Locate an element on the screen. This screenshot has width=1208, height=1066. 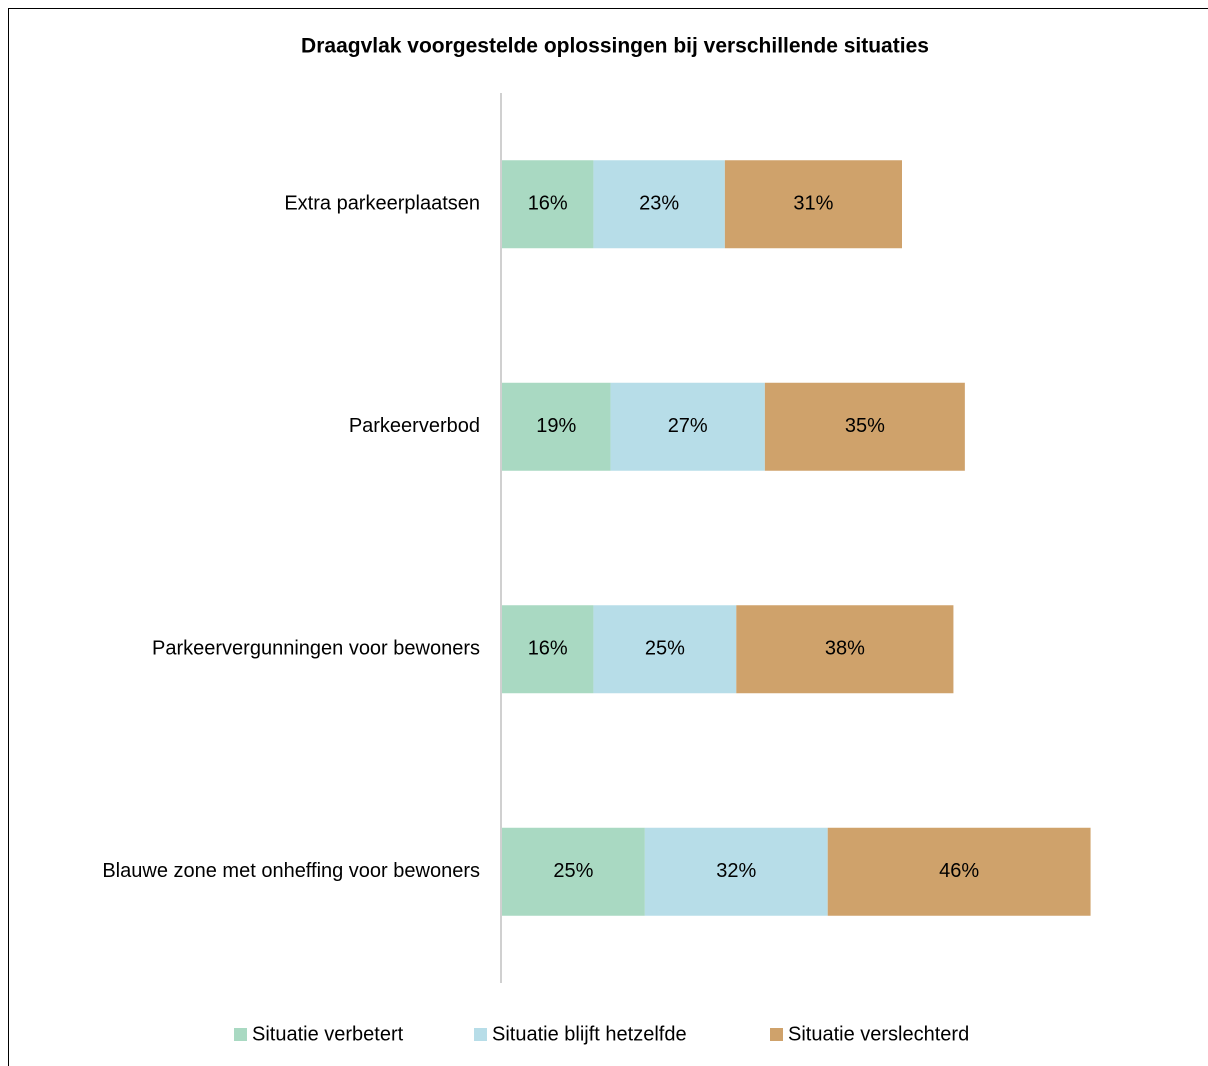
data-label: 27% is located at coordinates (688, 426).